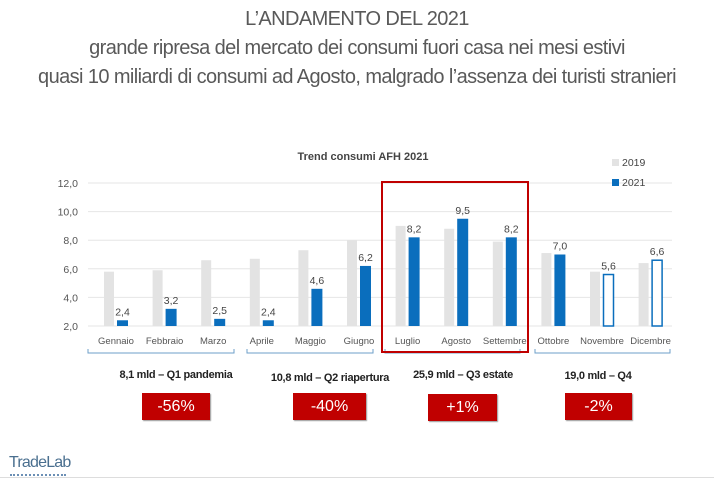 Image resolution: width=714 pixels, height=480 pixels. What do you see at coordinates (330, 378) in the screenshot?
I see `quarter-label-q2: 10,8 mld – Q2 riapertura` at bounding box center [330, 378].